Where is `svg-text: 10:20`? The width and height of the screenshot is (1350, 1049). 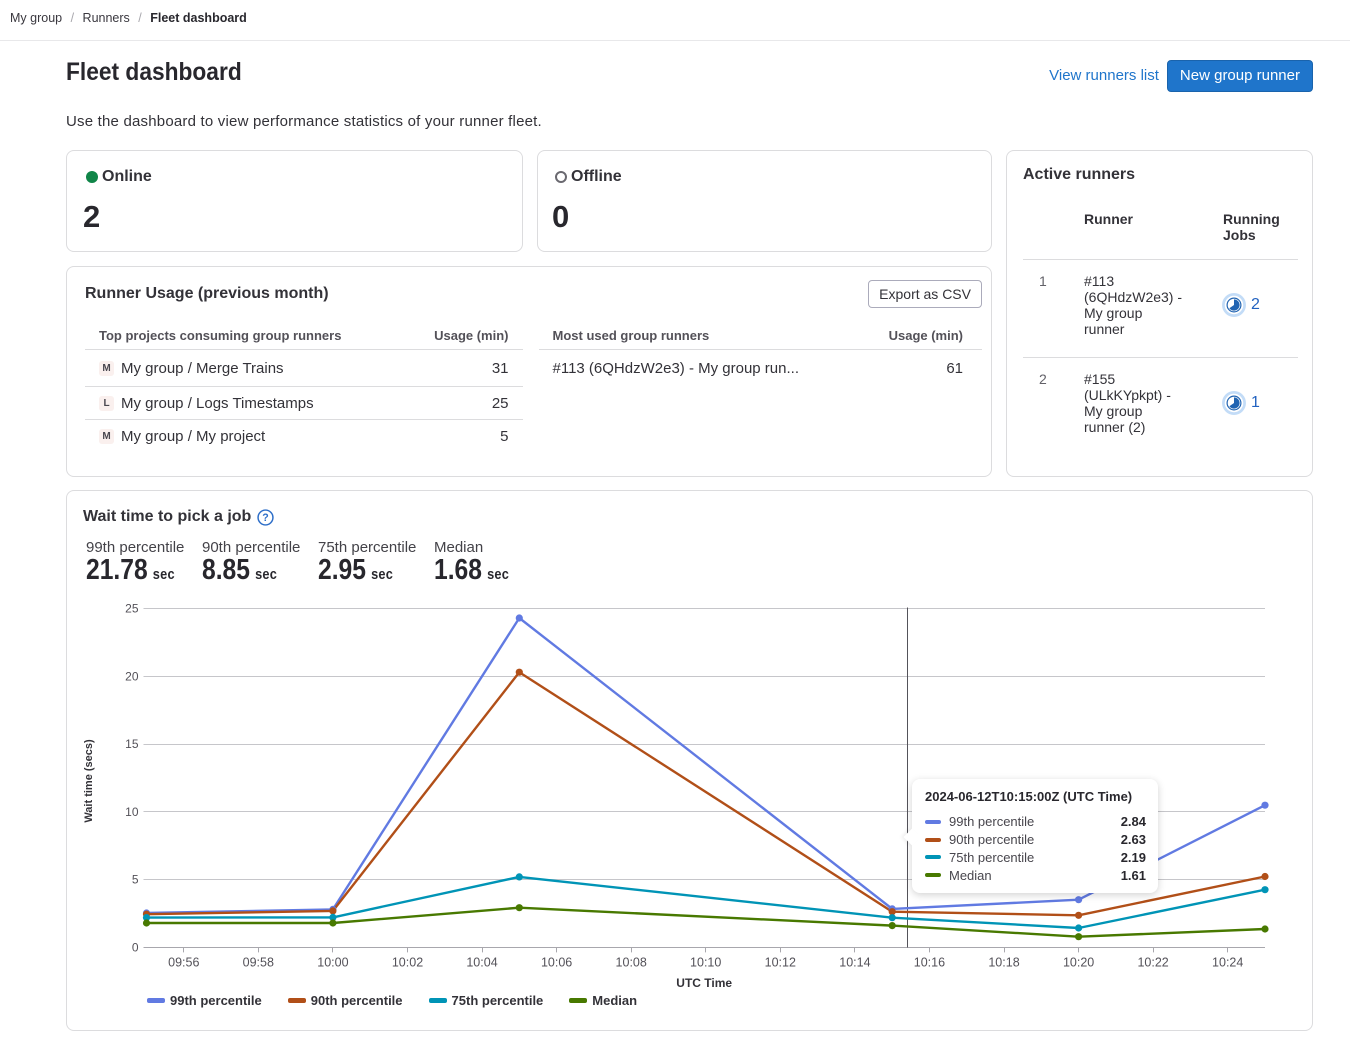 svg-text: 10:20 is located at coordinates (1078, 962).